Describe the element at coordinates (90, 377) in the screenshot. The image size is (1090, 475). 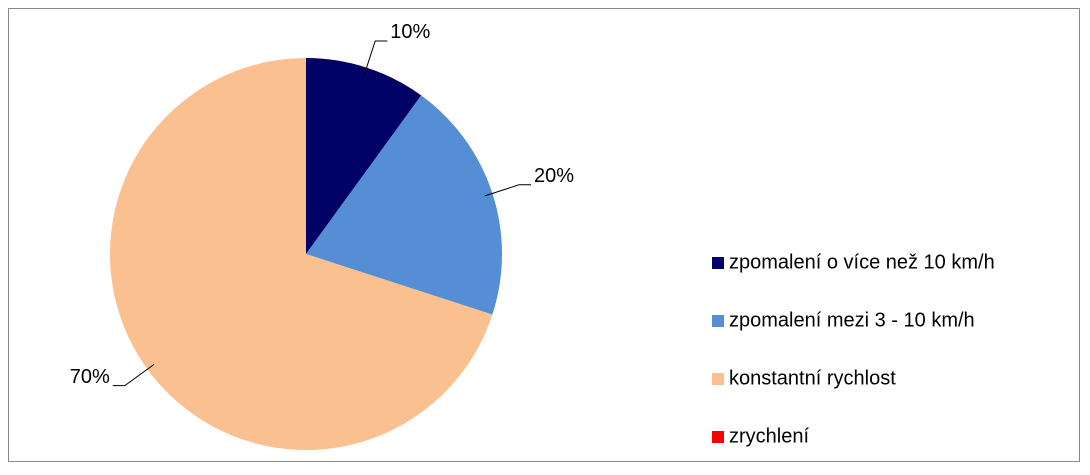
I see `data-label: 70%` at that location.